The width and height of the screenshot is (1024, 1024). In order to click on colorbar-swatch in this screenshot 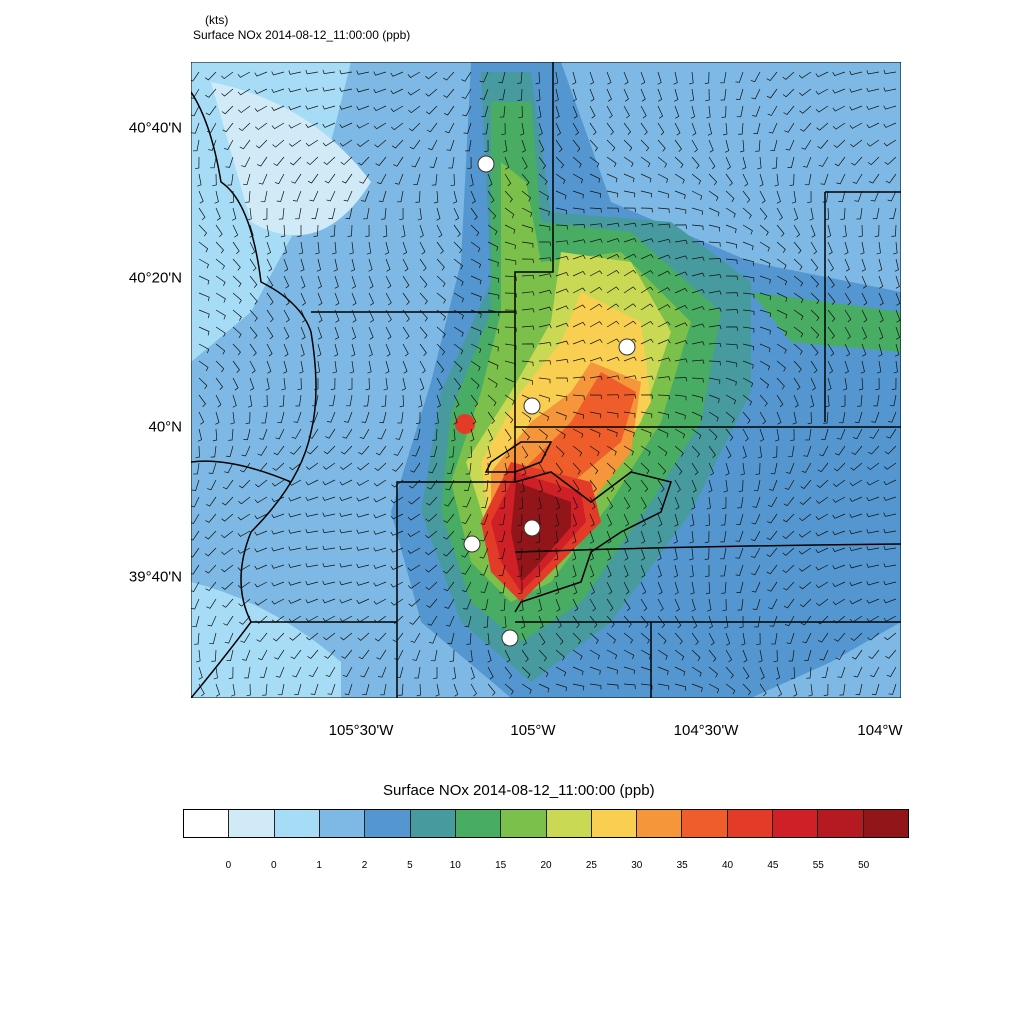, I will do `click(796, 823)`.